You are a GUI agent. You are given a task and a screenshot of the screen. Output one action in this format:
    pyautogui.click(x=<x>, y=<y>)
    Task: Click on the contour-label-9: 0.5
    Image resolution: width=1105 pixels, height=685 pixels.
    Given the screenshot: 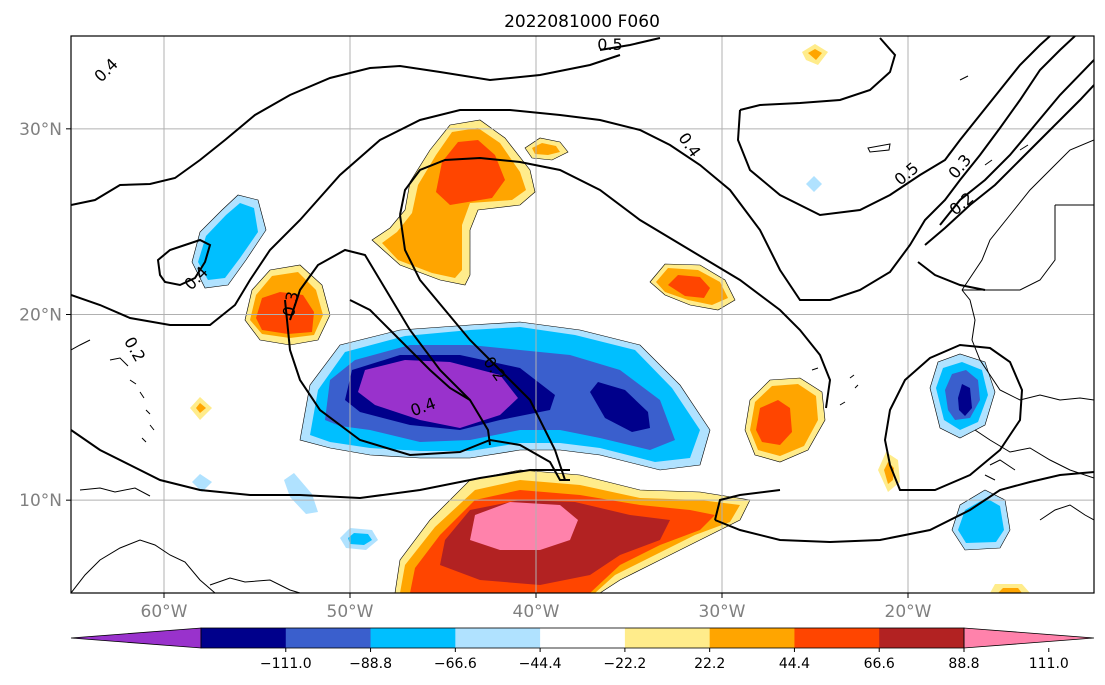 What is the action you would take?
    pyautogui.click(x=907, y=173)
    